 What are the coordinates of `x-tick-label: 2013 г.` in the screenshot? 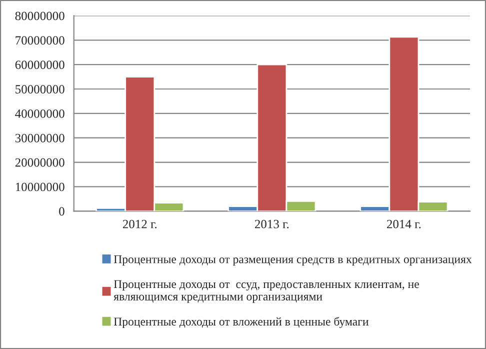 It's located at (271, 224).